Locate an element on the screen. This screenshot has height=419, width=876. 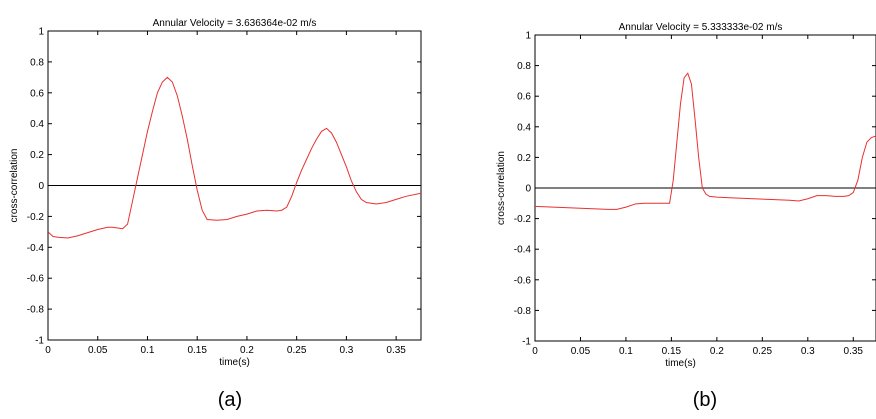
panel-caption: (a) is located at coordinates (230, 400).